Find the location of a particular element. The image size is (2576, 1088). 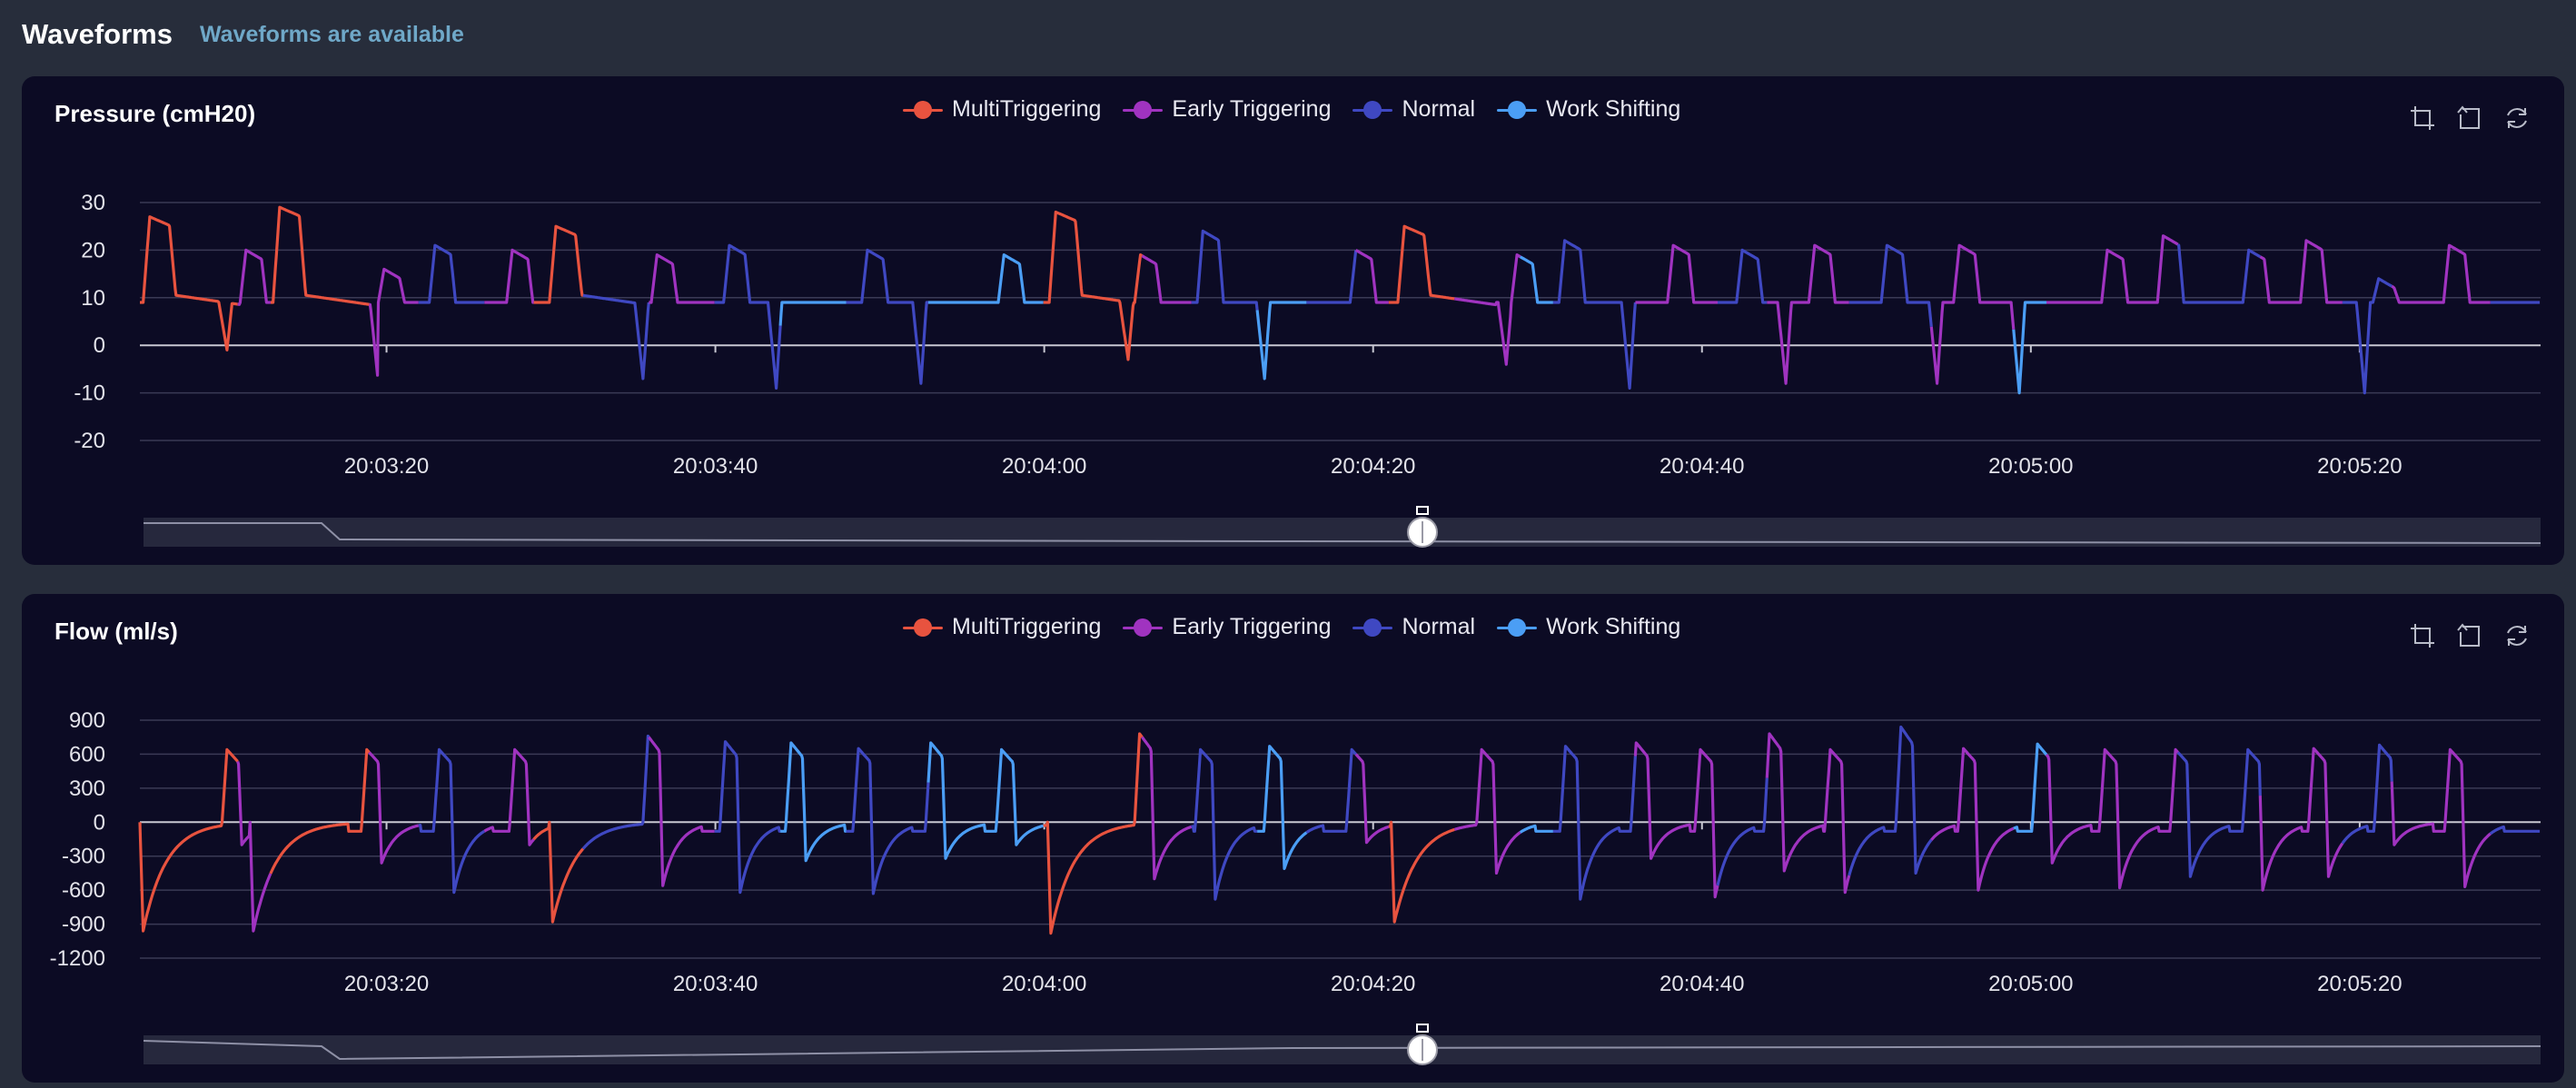

slider-handle-marker is located at coordinates (1422, 510).